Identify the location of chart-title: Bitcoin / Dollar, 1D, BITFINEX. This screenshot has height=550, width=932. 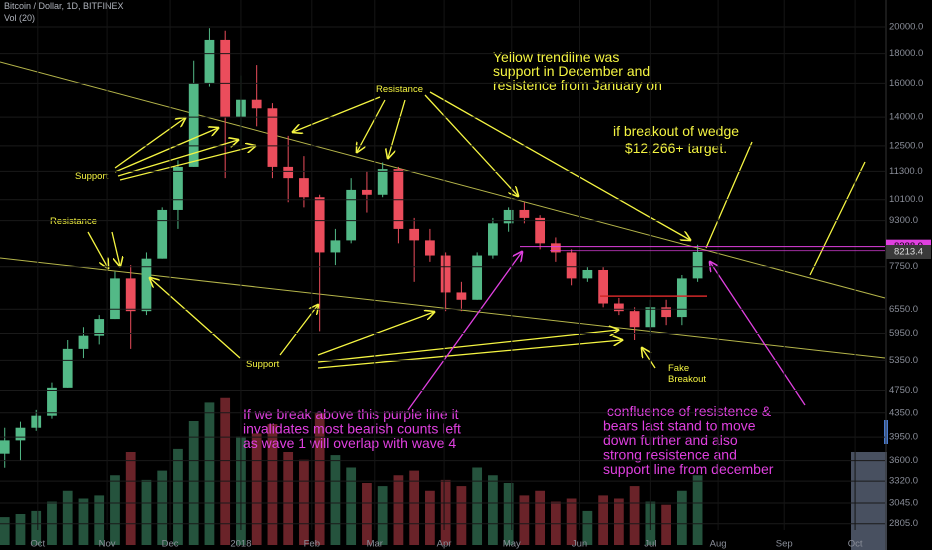
(64, 6).